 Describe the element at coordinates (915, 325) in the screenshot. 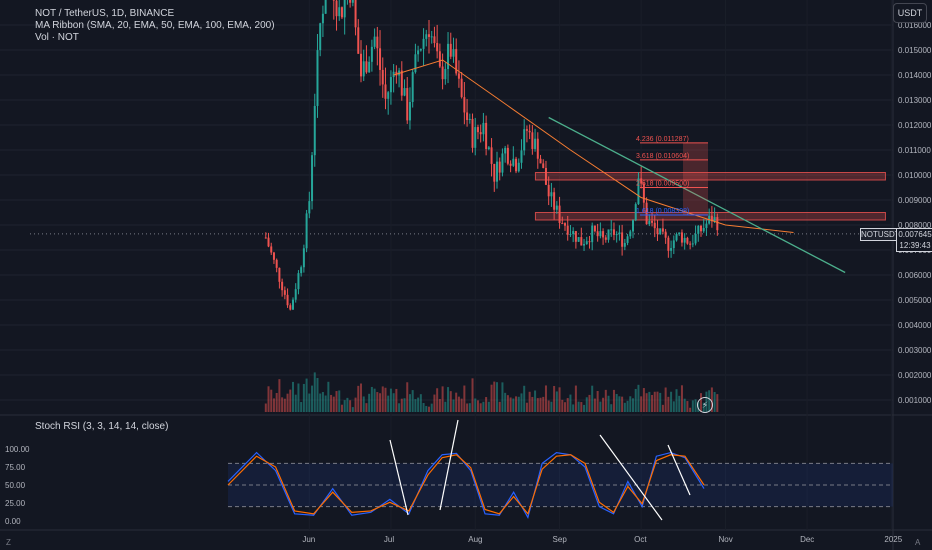

I see `price-tick-label: 0.004000` at that location.